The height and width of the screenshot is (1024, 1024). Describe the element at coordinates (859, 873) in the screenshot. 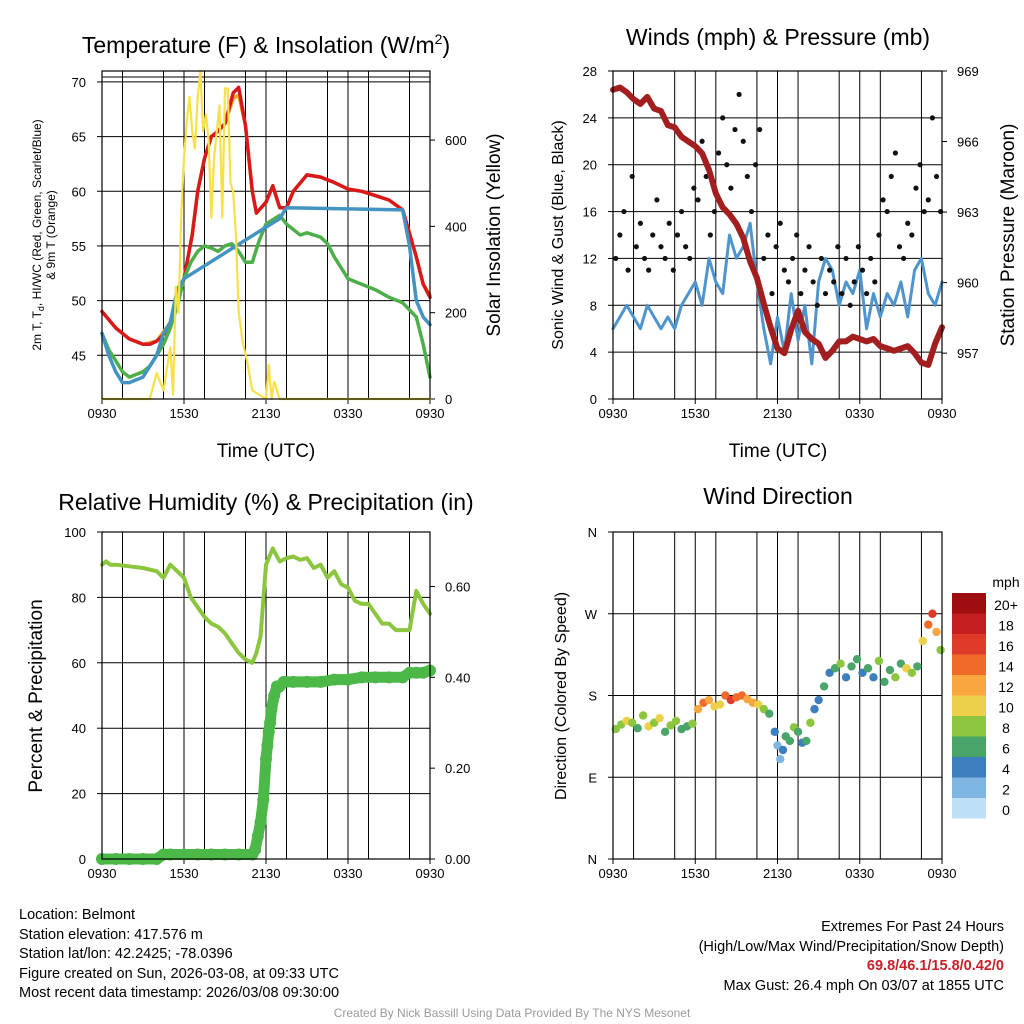

I see `dir-x-tick-label: 0330` at that location.